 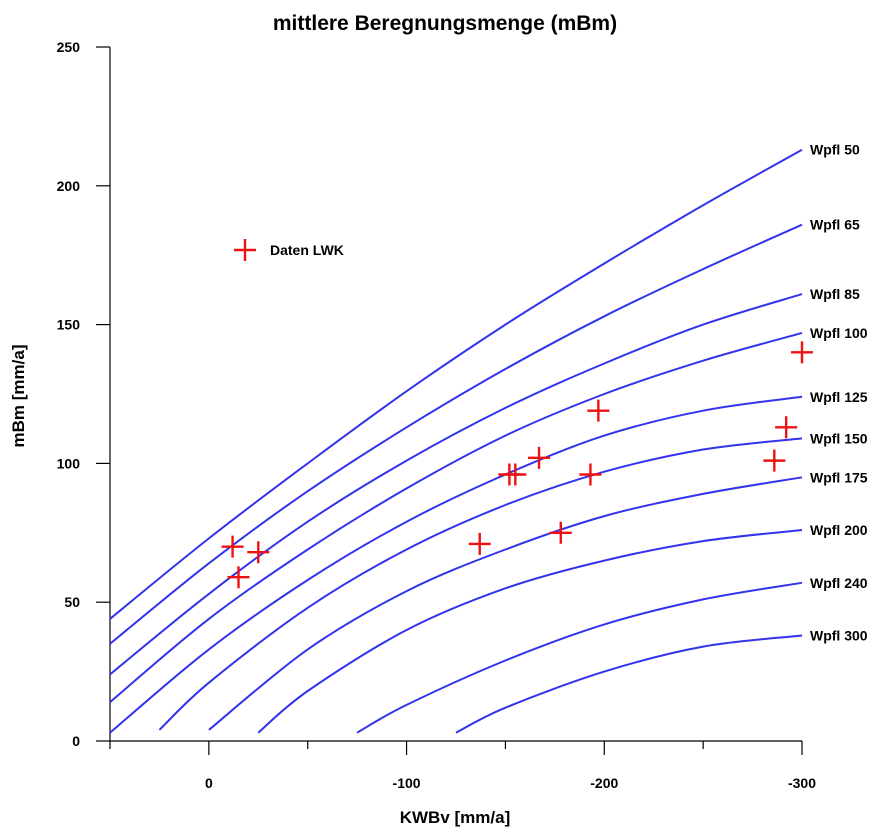 I want to click on series-label: Wpfl 200, so click(x=839, y=530).